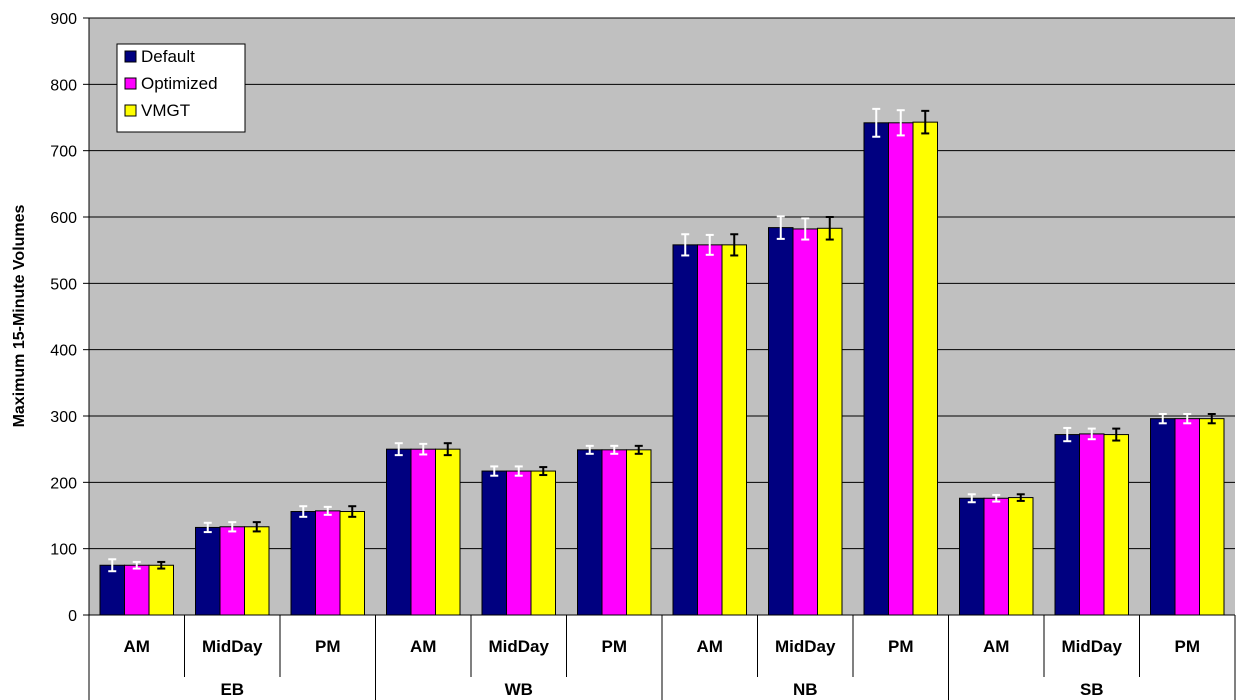 This screenshot has height=700, width=1236. What do you see at coordinates (63, 218) in the screenshot?
I see `y-tick-label: 600` at bounding box center [63, 218].